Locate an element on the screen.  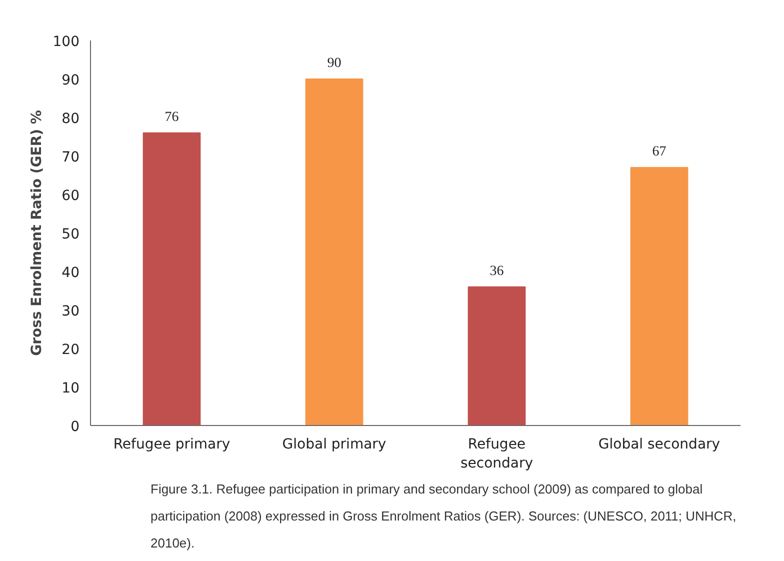
y-axis-title: Gross Enrolment Ratio (GER) % is located at coordinates (36, 233).